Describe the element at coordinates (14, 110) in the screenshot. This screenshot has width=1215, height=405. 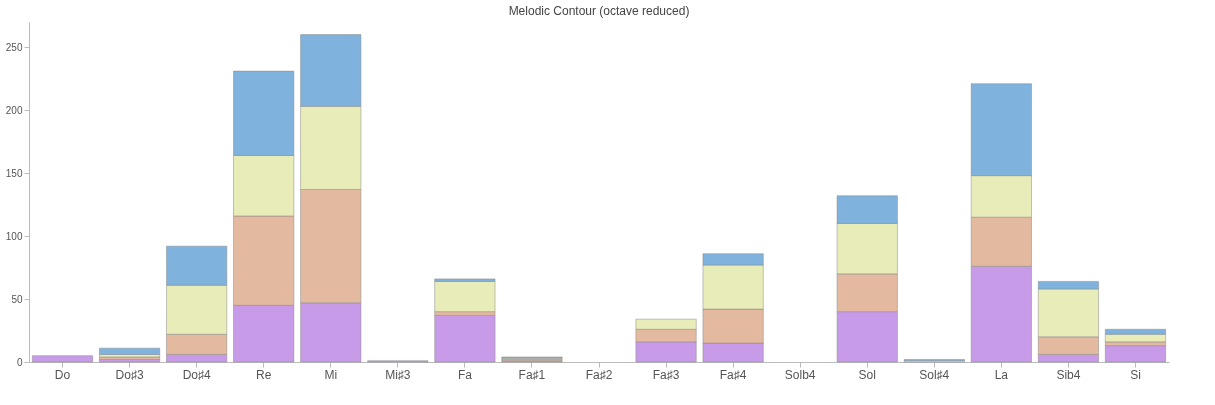
I see `y-tick-label: 200` at that location.